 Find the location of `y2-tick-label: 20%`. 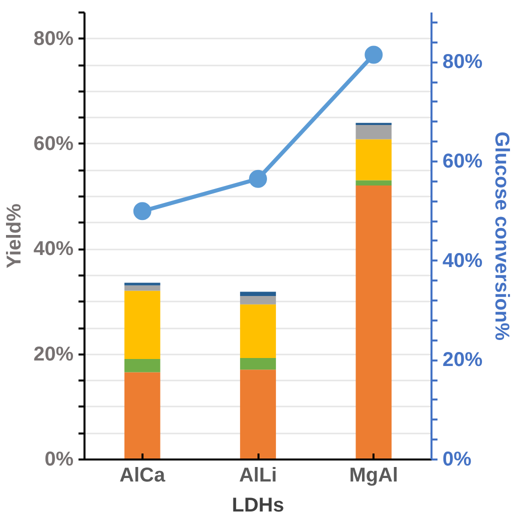

y2-tick-label: 20% is located at coordinates (462, 360).